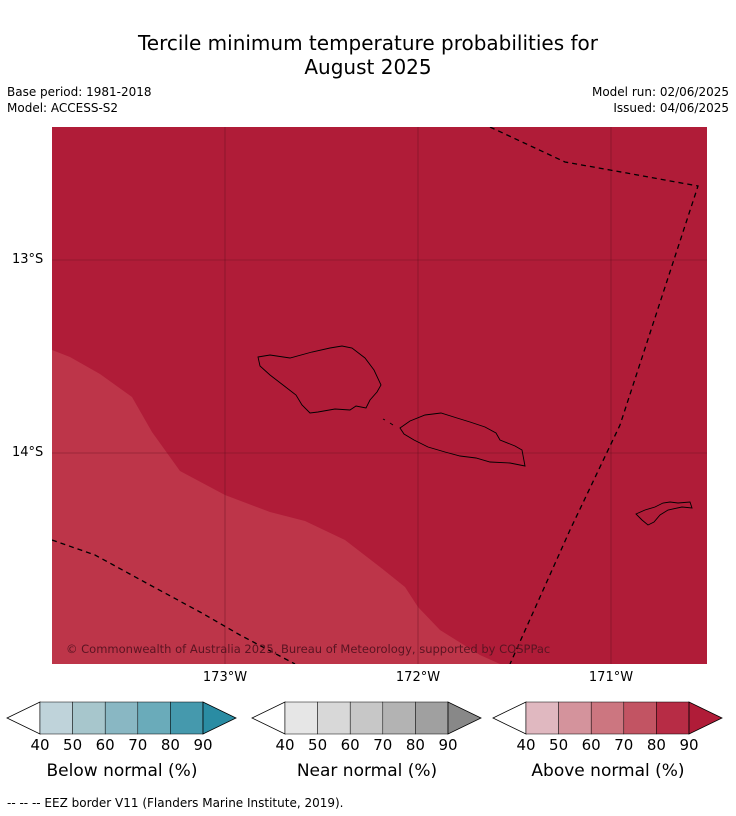  What do you see at coordinates (367, 771) in the screenshot?
I see `colorbar-label-near: Near normal (%)` at bounding box center [367, 771].